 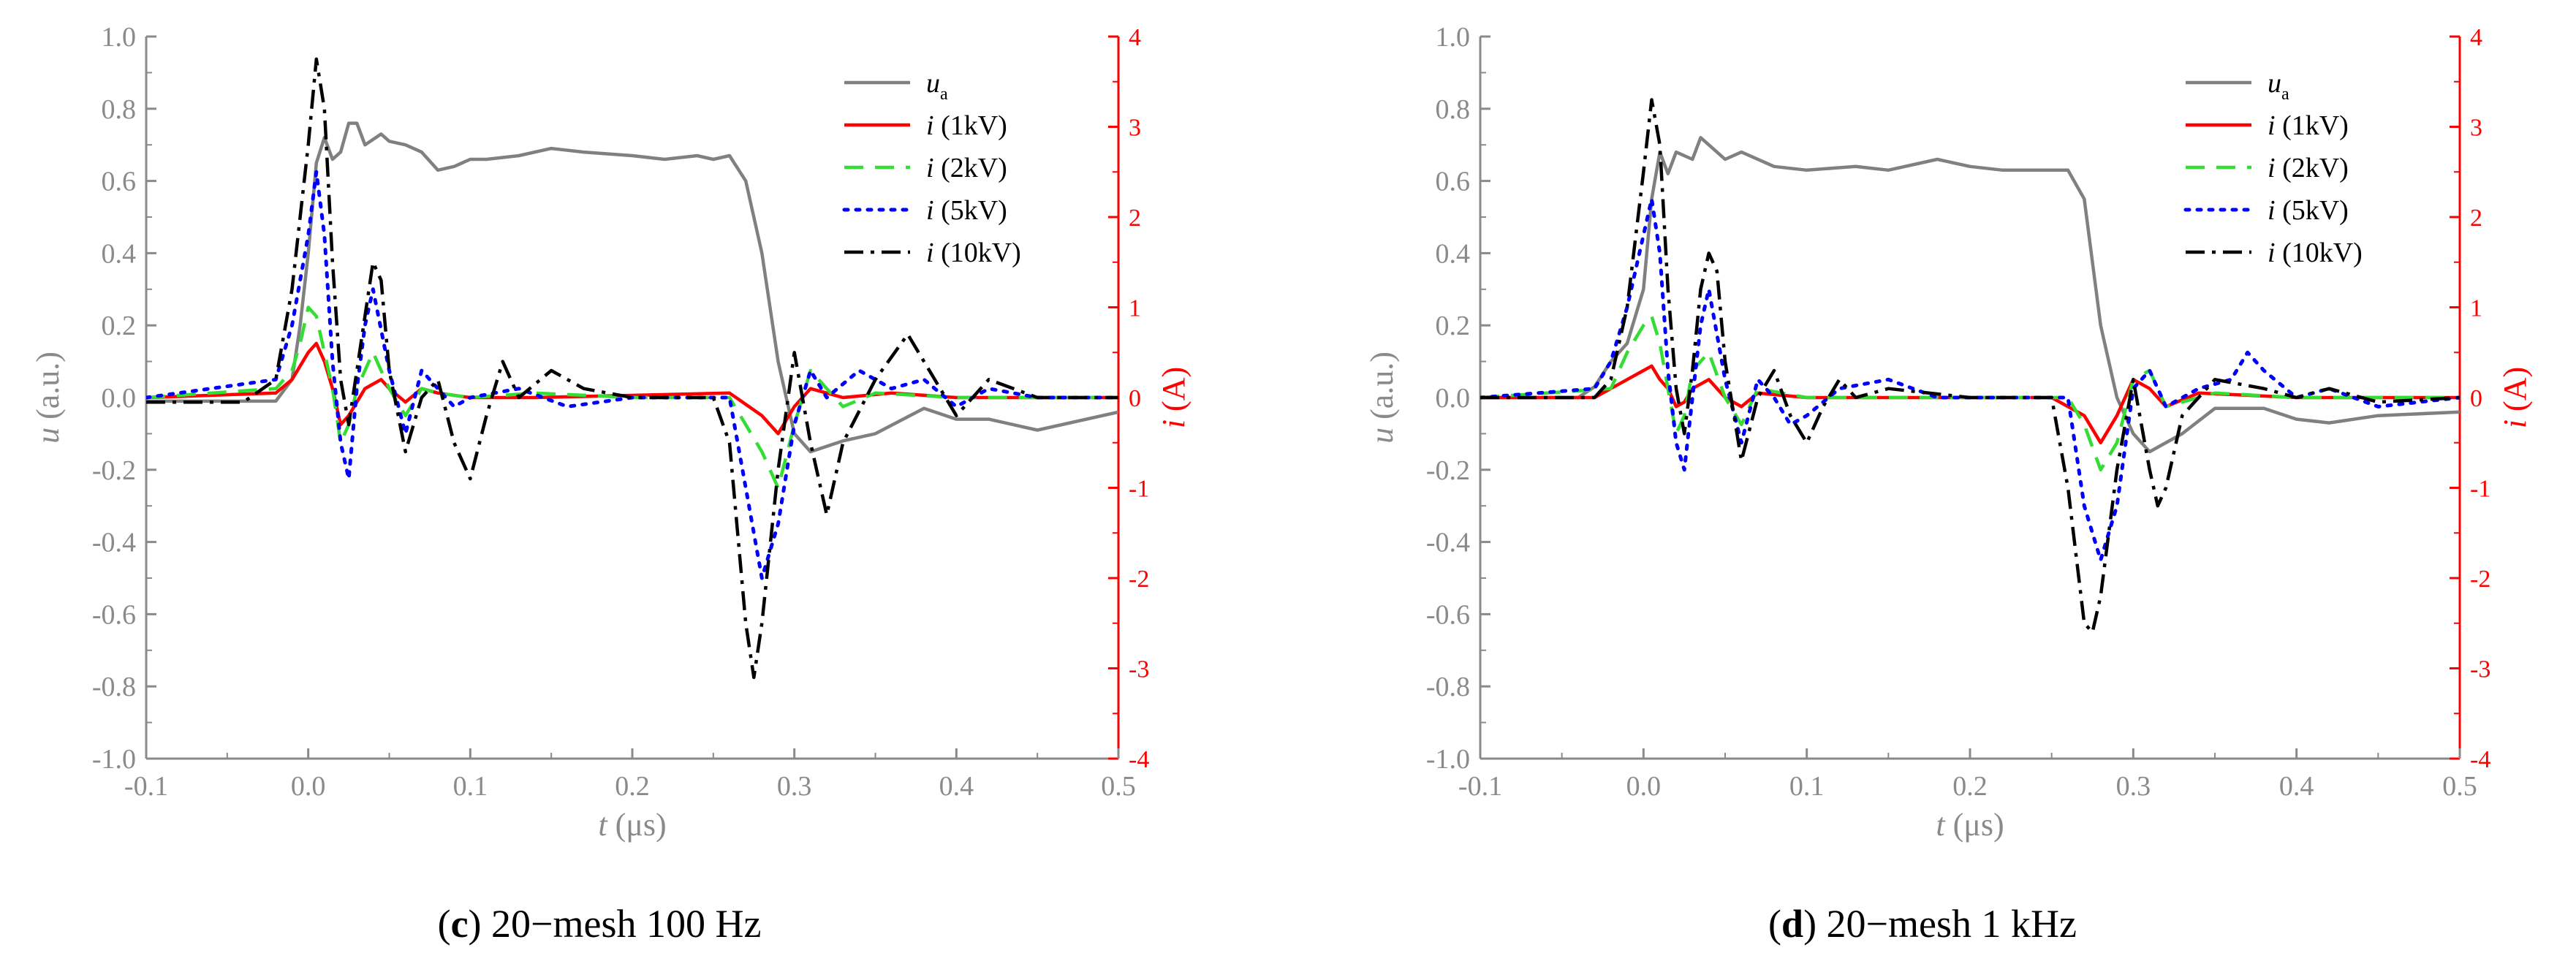 What do you see at coordinates (977, 253) in the screenshot?
I see `legend-series-text: (10kV)` at bounding box center [977, 253].